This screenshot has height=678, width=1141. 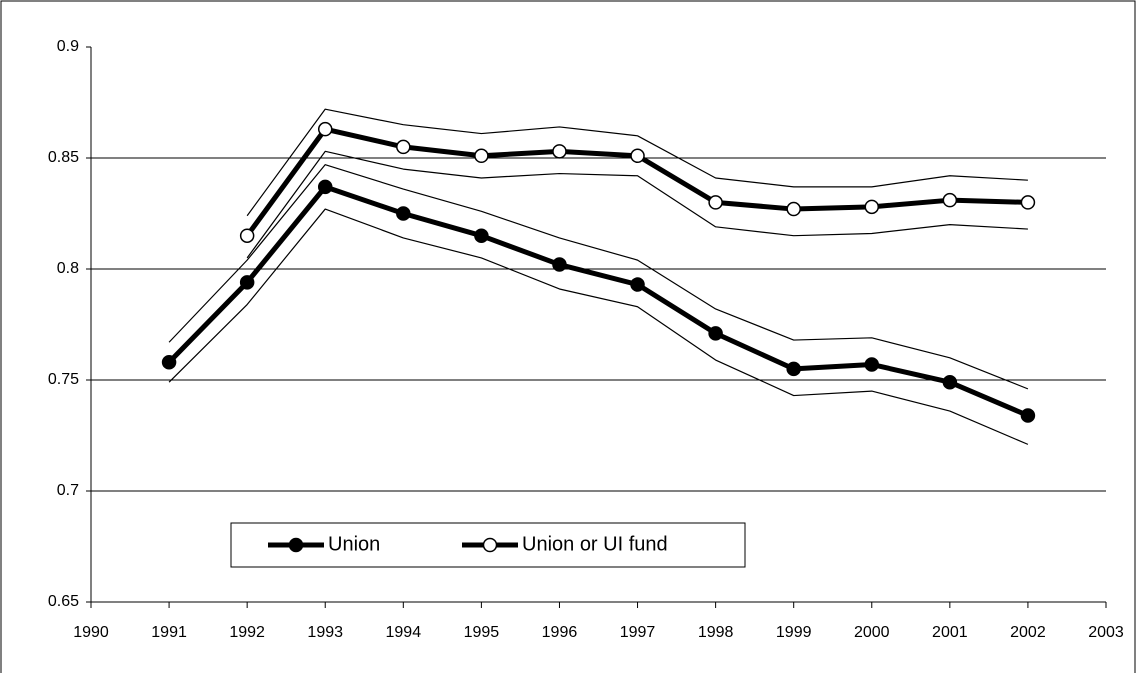 I want to click on x-tick-label: 2001, so click(x=950, y=632).